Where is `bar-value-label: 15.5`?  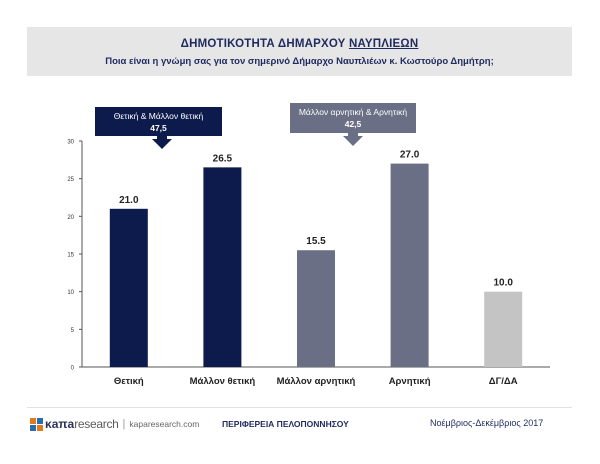 bar-value-label: 15.5 is located at coordinates (316, 241).